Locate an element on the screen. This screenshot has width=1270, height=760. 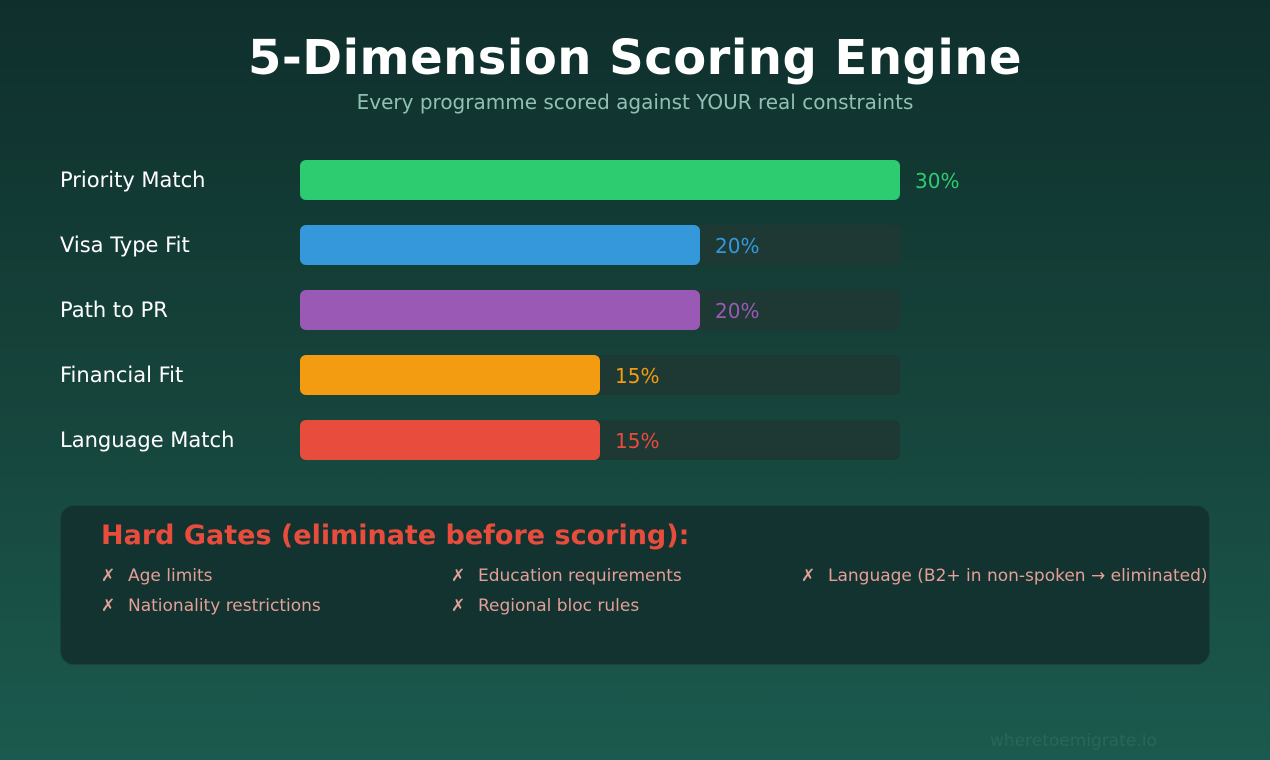
value-label-language-match: 15% is located at coordinates (637, 441).